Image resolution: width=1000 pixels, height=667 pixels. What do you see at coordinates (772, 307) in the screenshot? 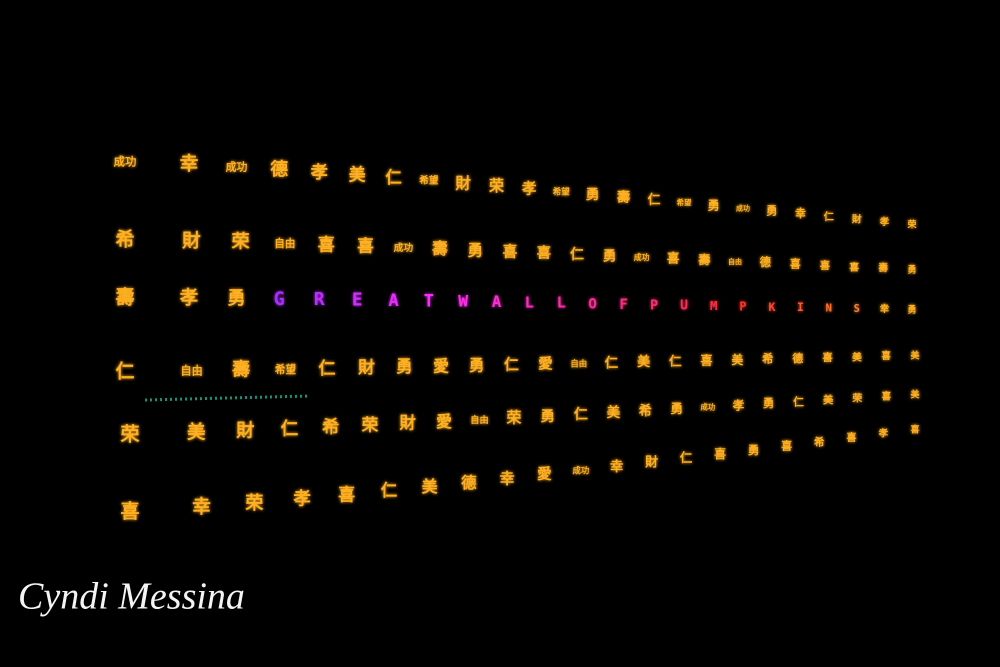
I see `banner-letter: K` at bounding box center [772, 307].